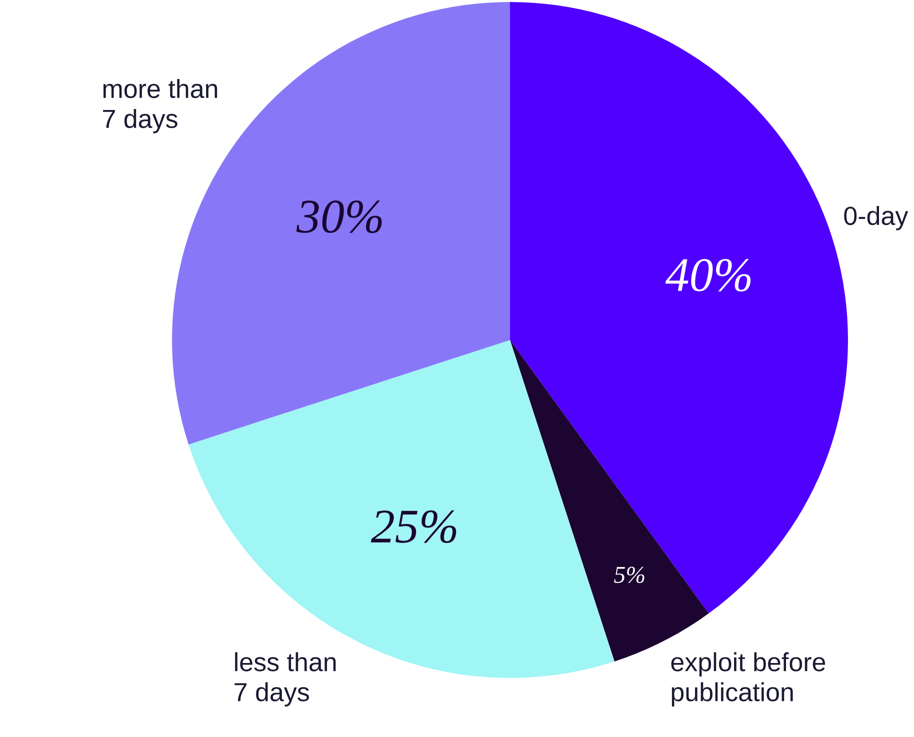  I want to click on data-label: 5%, so click(629, 575).